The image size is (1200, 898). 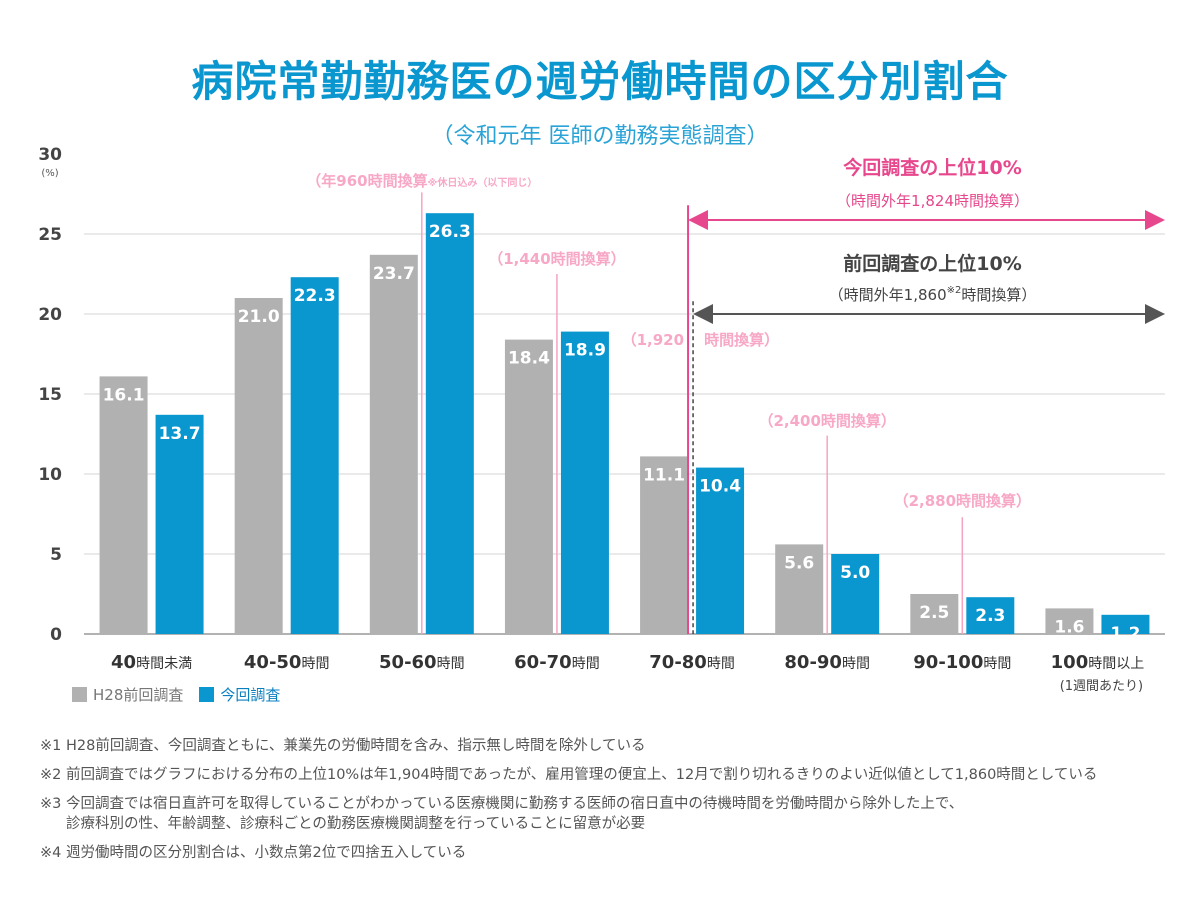 What do you see at coordinates (483, 182) in the screenshot?
I see `annotation-960-note: ※休日込み（以下同じ）` at bounding box center [483, 182].